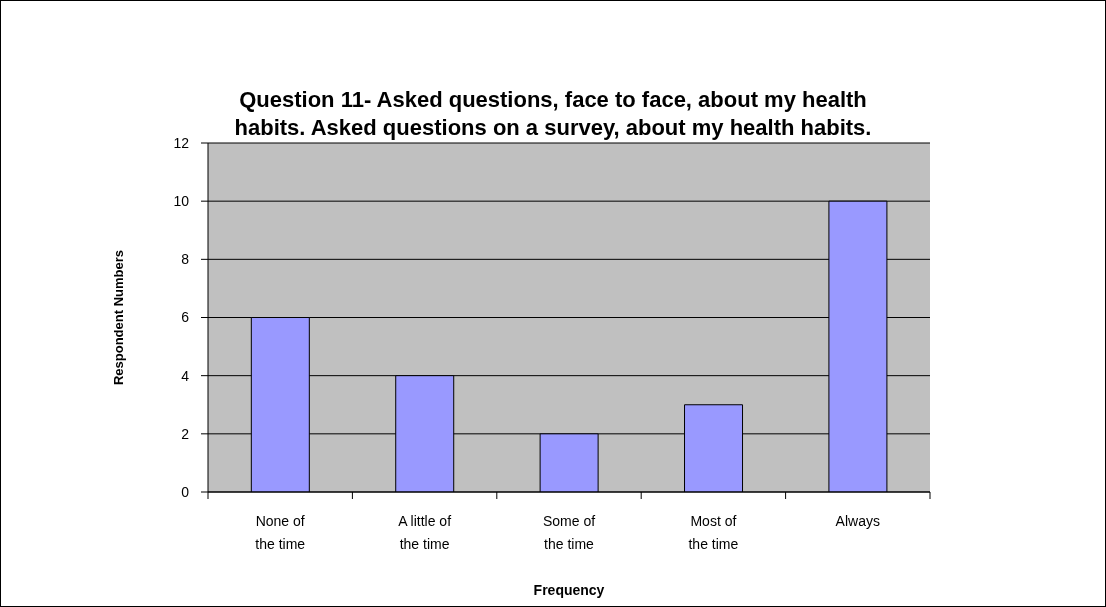 The width and height of the screenshot is (1106, 607). I want to click on x-tick-label: Always, so click(857, 520).